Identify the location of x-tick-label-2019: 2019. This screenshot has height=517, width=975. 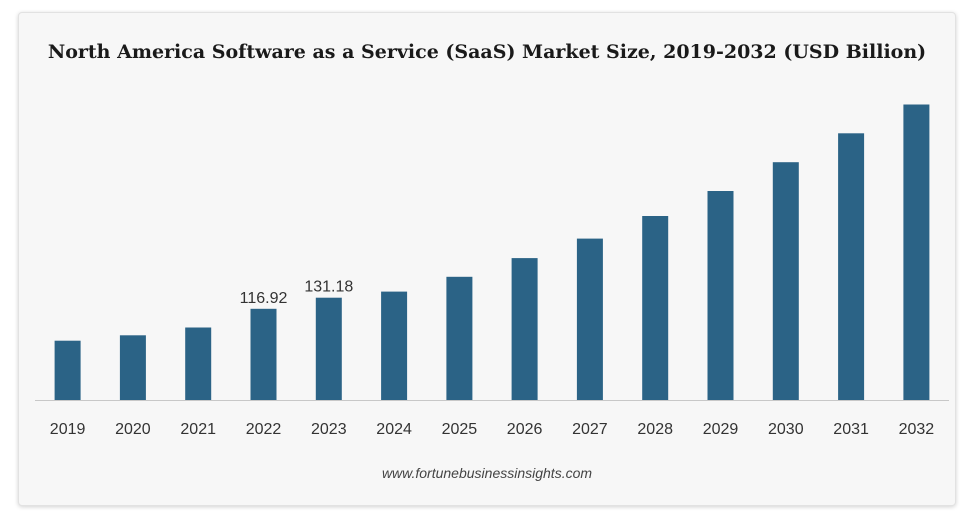
(68, 429).